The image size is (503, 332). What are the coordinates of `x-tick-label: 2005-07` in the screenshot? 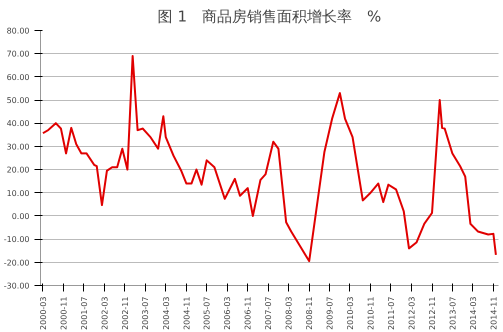 It's located at (207, 313).